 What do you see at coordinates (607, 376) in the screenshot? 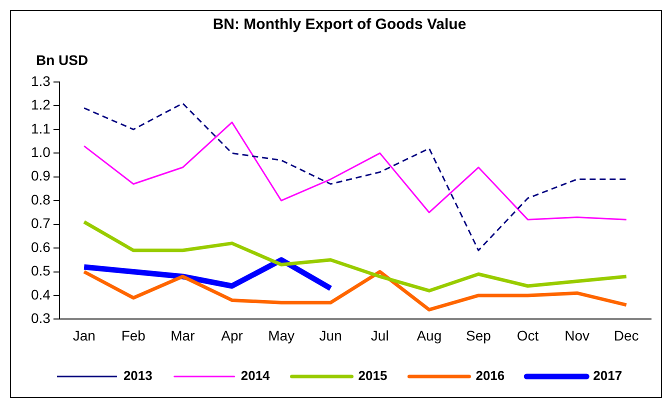
I see `legend-label: 2017` at bounding box center [607, 376].